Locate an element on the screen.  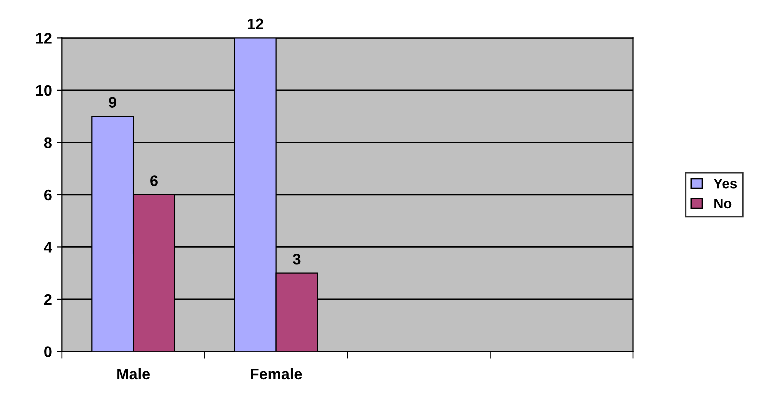
y-tick-label: 2 is located at coordinates (48, 300).